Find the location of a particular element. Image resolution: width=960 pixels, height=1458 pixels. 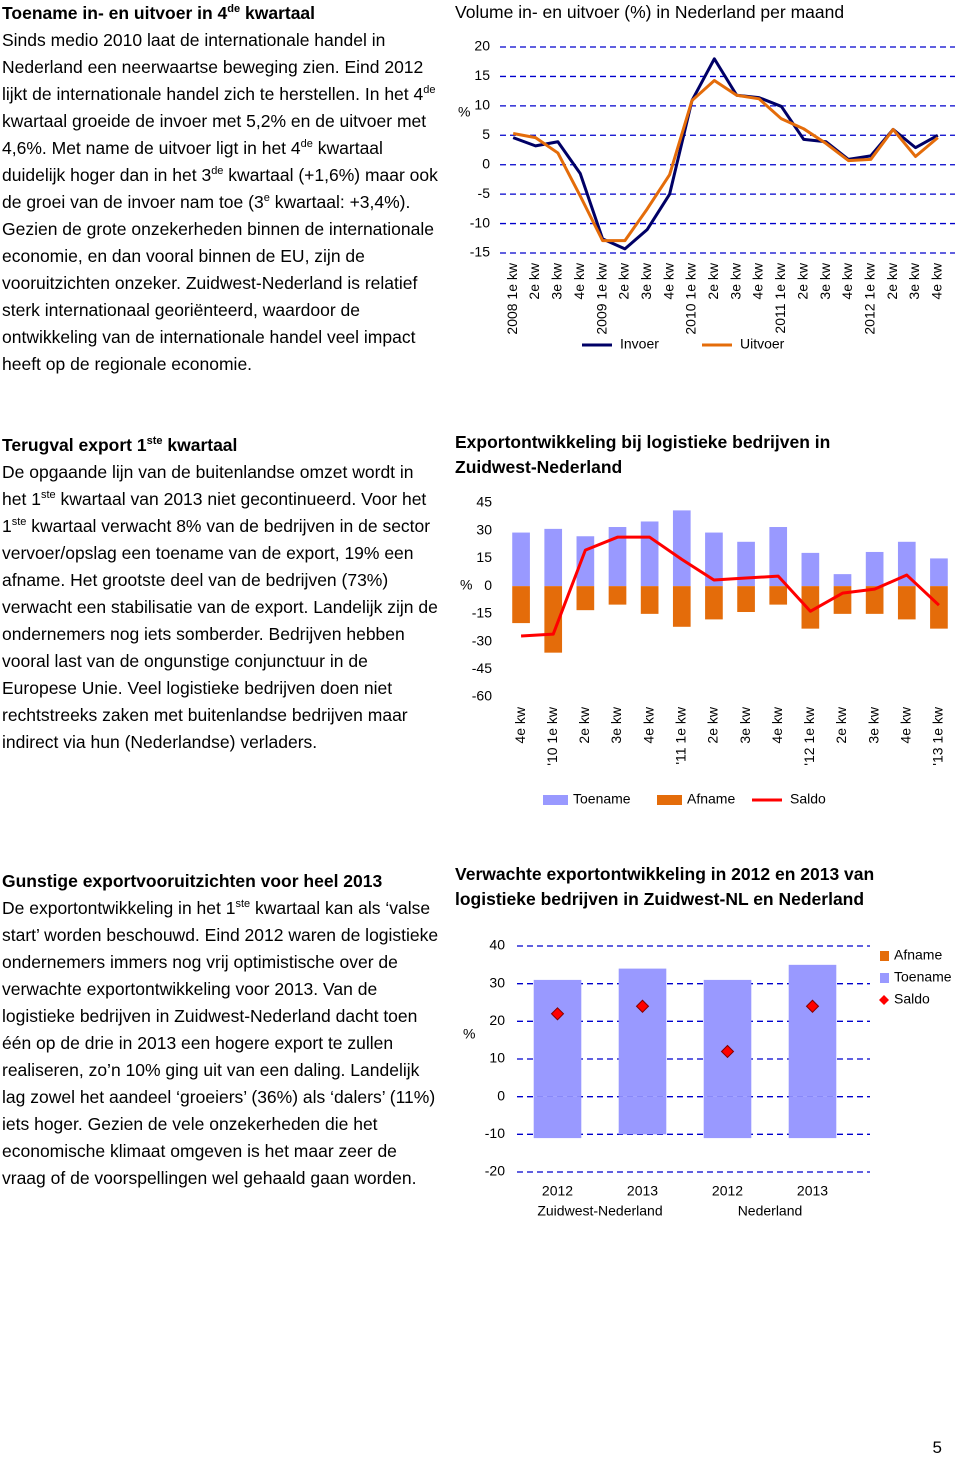

y-tick-label: -5 is located at coordinates (484, 193).